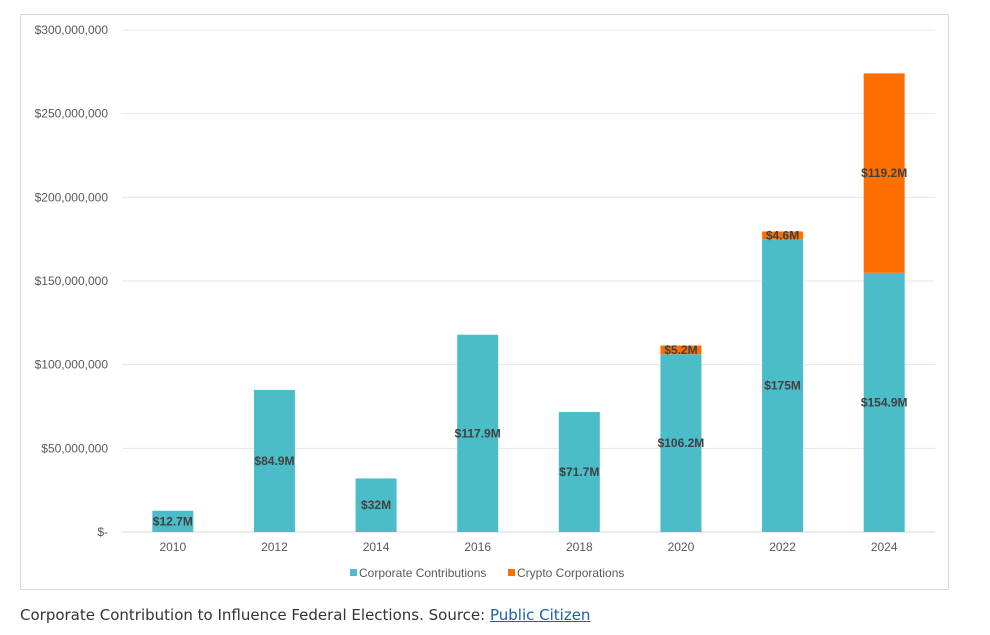  What do you see at coordinates (274, 547) in the screenshot?
I see `x-tick-label: 2012` at bounding box center [274, 547].